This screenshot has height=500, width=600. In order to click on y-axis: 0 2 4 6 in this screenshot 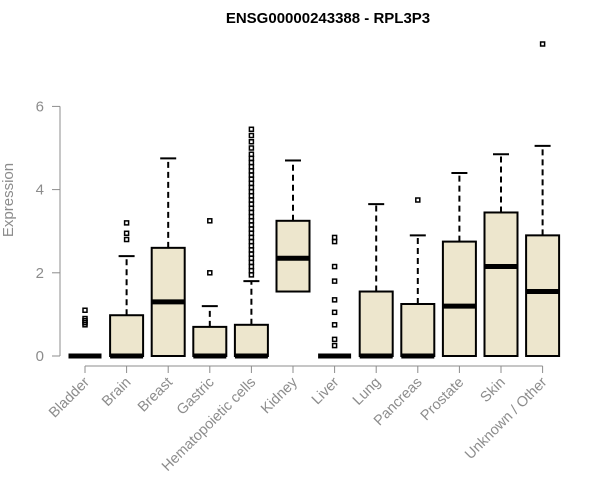, I will do `click(48, 231)`.